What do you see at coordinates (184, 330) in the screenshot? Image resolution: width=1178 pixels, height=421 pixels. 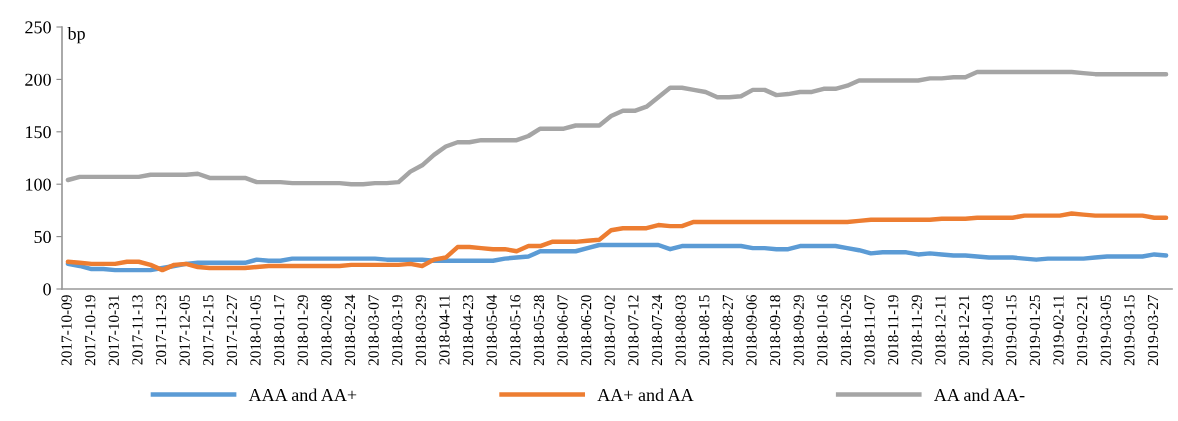 I see `x-tick-label: 2017-12-05` at bounding box center [184, 330].